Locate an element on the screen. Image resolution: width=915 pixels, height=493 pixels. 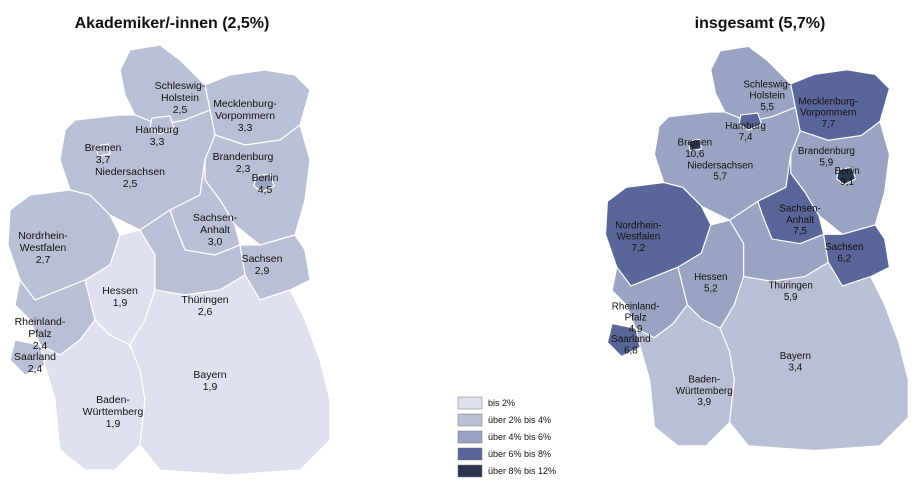
region-value: 2,9 is located at coordinates (262, 271).